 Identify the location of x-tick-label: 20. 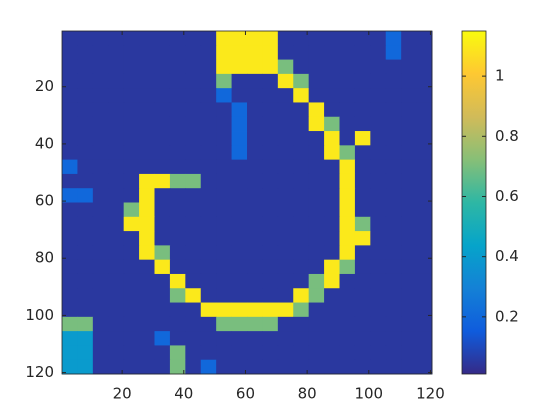
(122, 394).